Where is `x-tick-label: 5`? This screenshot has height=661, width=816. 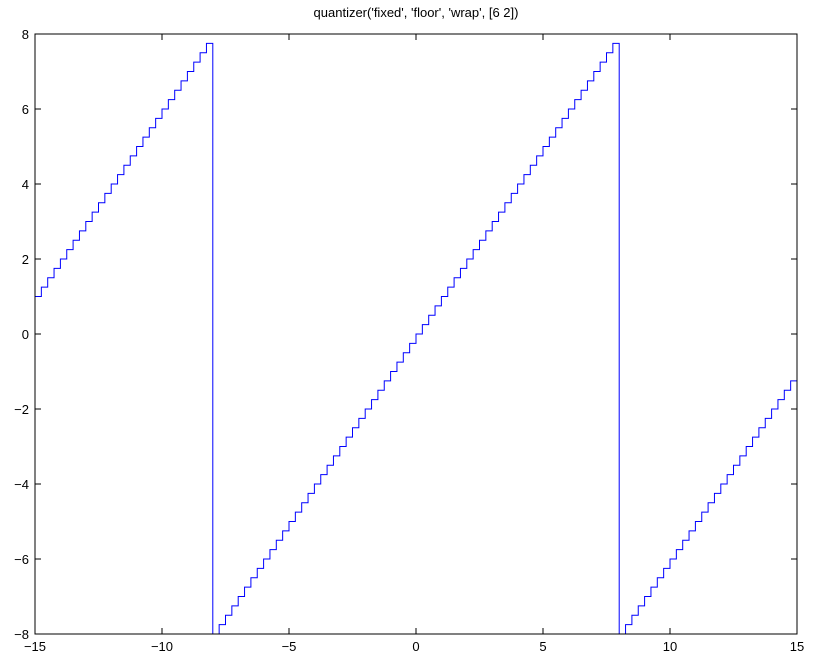
x-tick-label: 5 is located at coordinates (542, 646).